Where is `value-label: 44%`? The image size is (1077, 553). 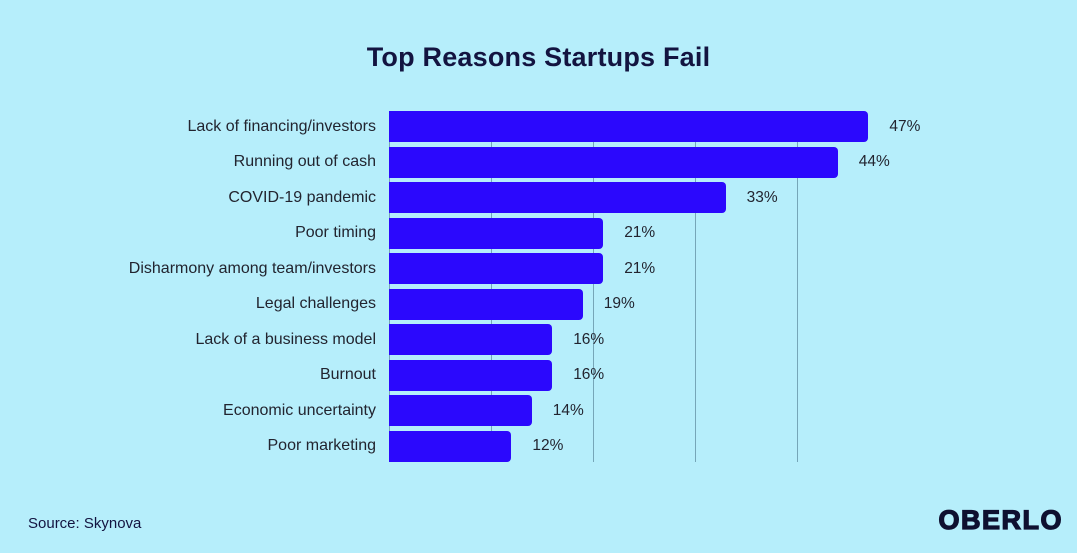 value-label: 44% is located at coordinates (874, 162).